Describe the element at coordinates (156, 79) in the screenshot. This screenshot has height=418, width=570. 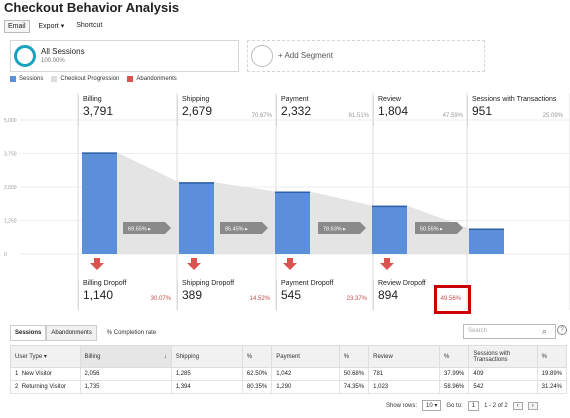
I see `legend-label: Abandonments` at that location.